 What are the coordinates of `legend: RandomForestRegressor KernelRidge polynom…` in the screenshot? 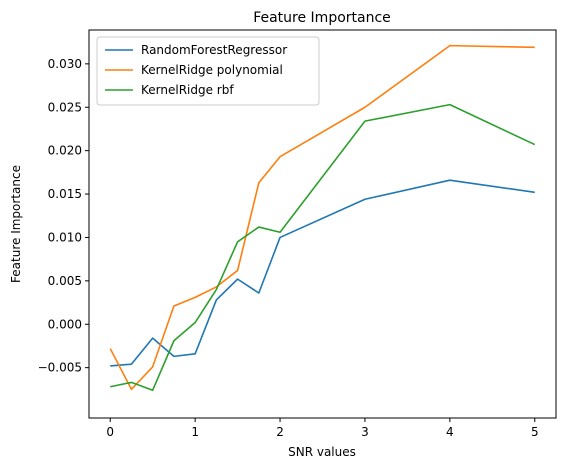 It's located at (208, 71).